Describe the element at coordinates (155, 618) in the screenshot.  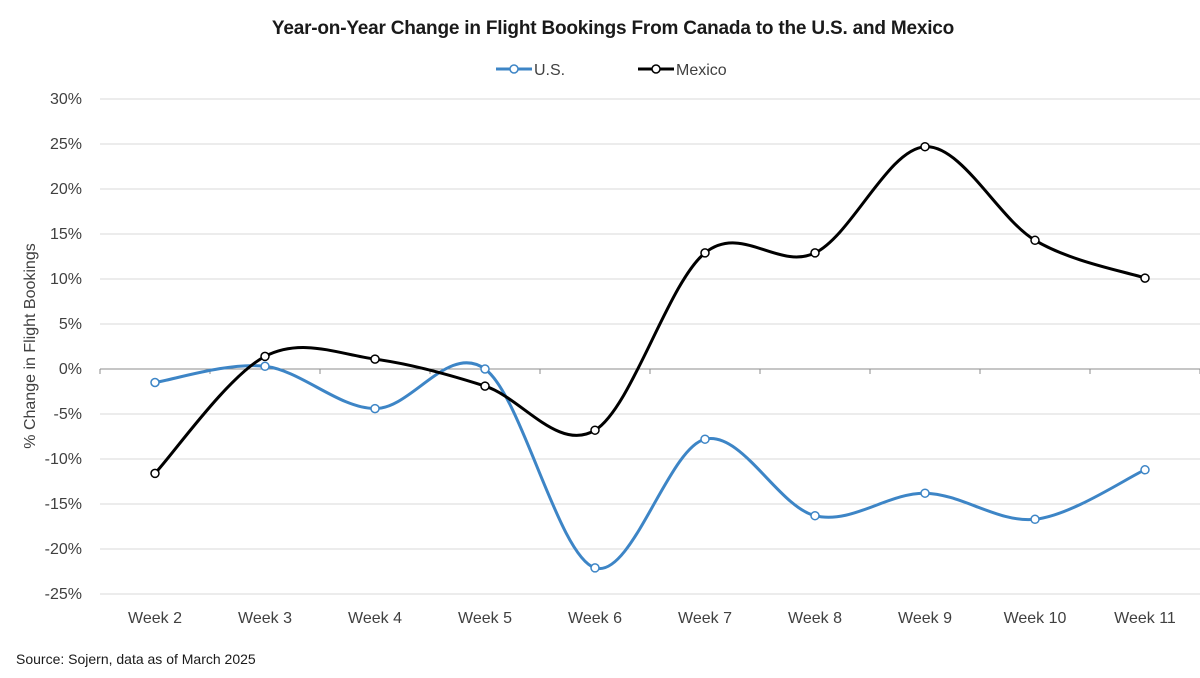
I see `x-tick-label: Week 2` at that location.